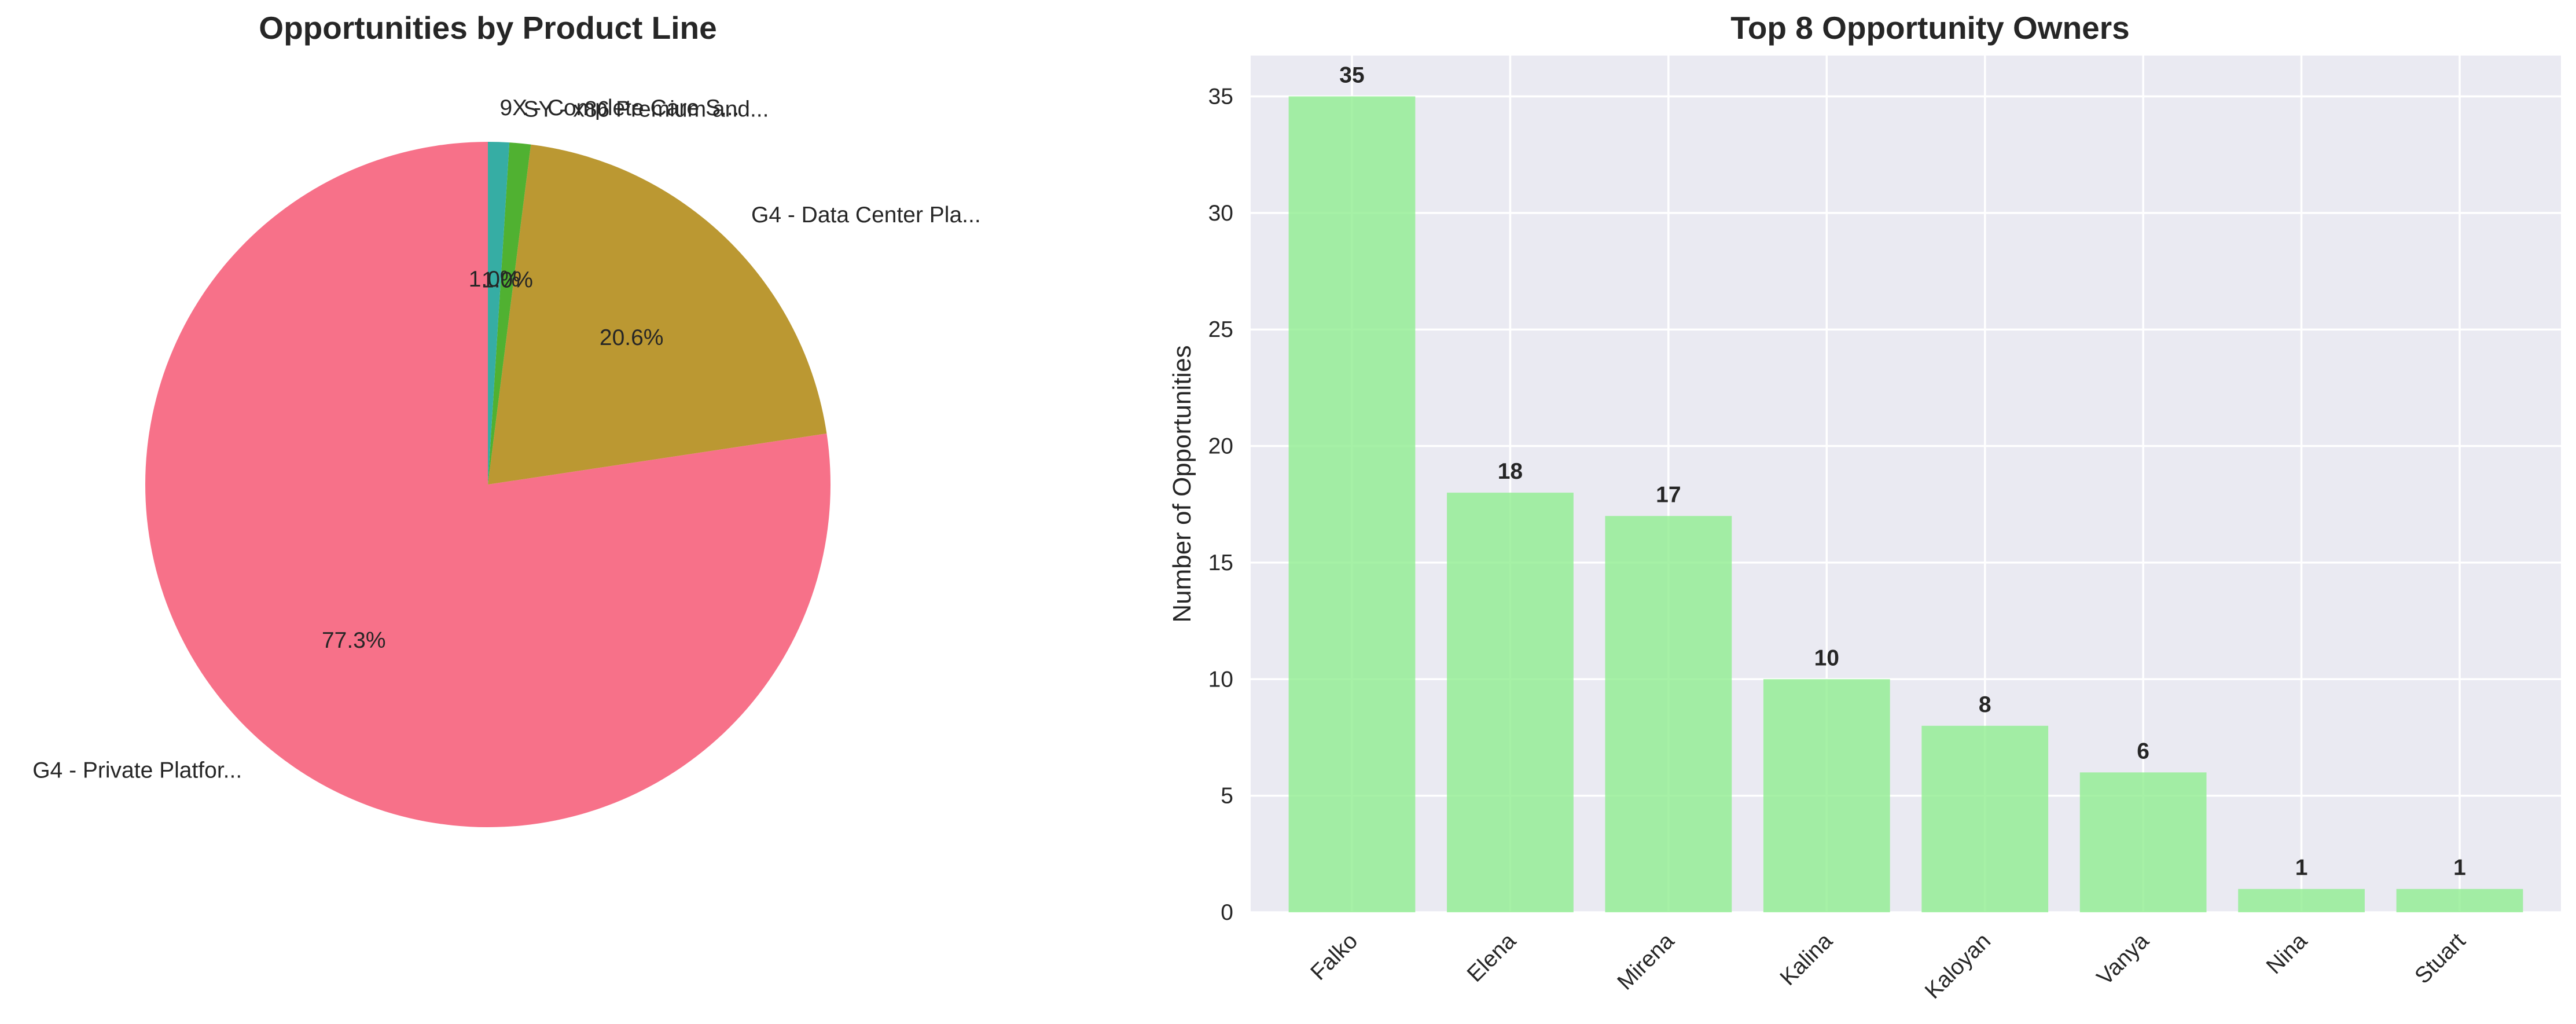  What do you see at coordinates (2459, 900) in the screenshot?
I see `bar-stuart` at bounding box center [2459, 900].